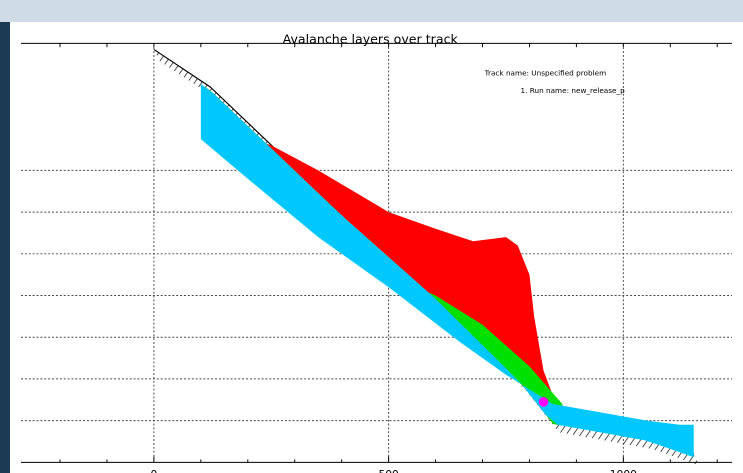  I want to click on release-marker-point, so click(543, 402).